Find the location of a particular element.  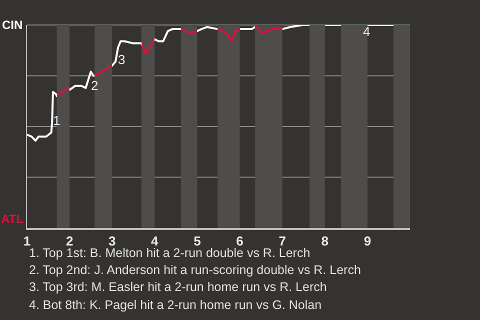

x-tick-label: 8 is located at coordinates (325, 241).